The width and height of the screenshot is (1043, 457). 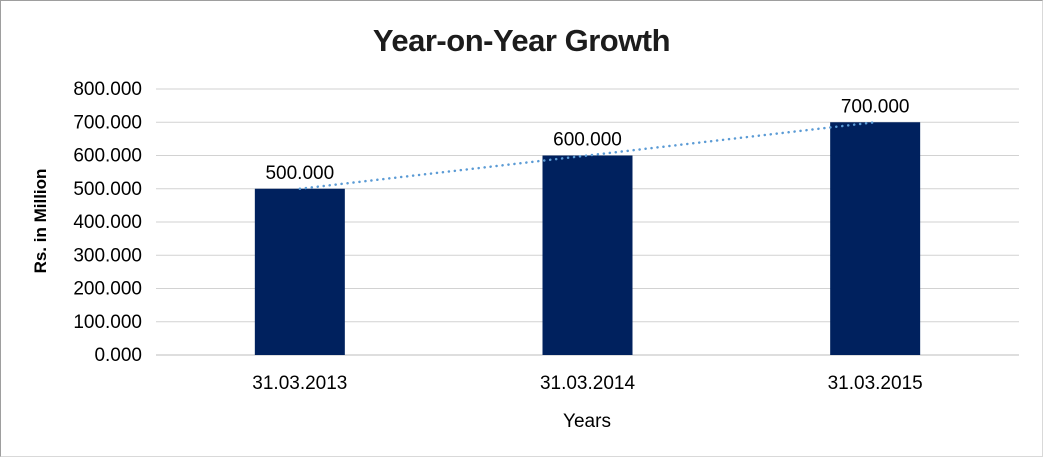 What do you see at coordinates (588, 383) in the screenshot?
I see `x-tick-label: 31.03.2014` at bounding box center [588, 383].